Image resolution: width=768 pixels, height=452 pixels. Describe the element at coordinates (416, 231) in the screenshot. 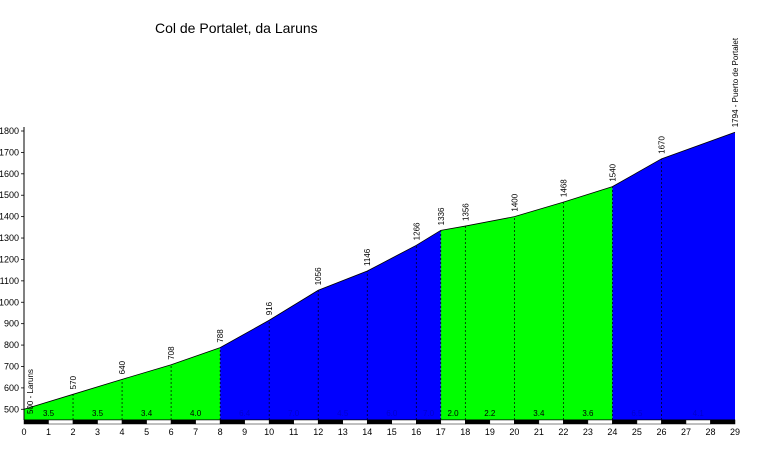

I see `altitude-label-8: 1266` at that location.